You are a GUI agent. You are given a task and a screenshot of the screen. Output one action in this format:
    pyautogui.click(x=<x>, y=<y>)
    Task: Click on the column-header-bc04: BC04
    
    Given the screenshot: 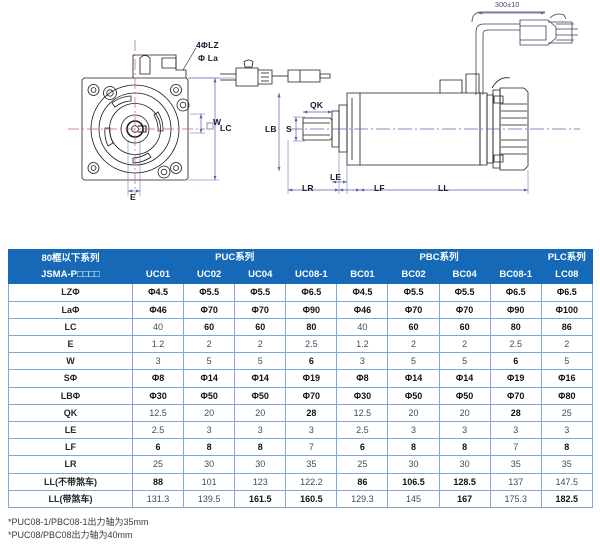 What is the action you would take?
    pyautogui.click(x=464, y=275)
    